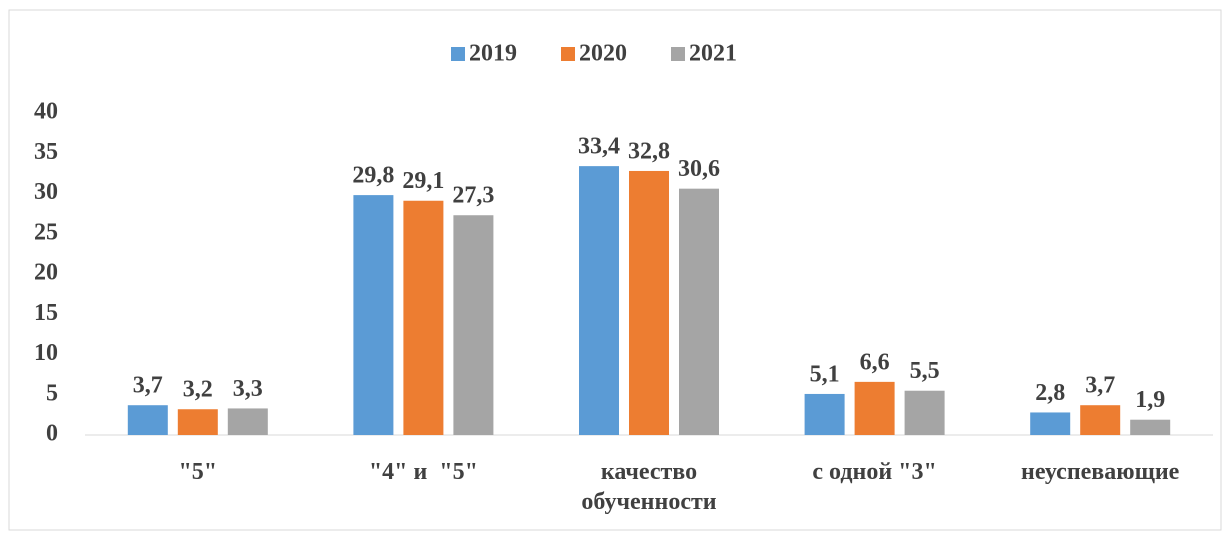  What do you see at coordinates (493, 54) in the screenshot?
I see `legend-label: 2019` at bounding box center [493, 54].